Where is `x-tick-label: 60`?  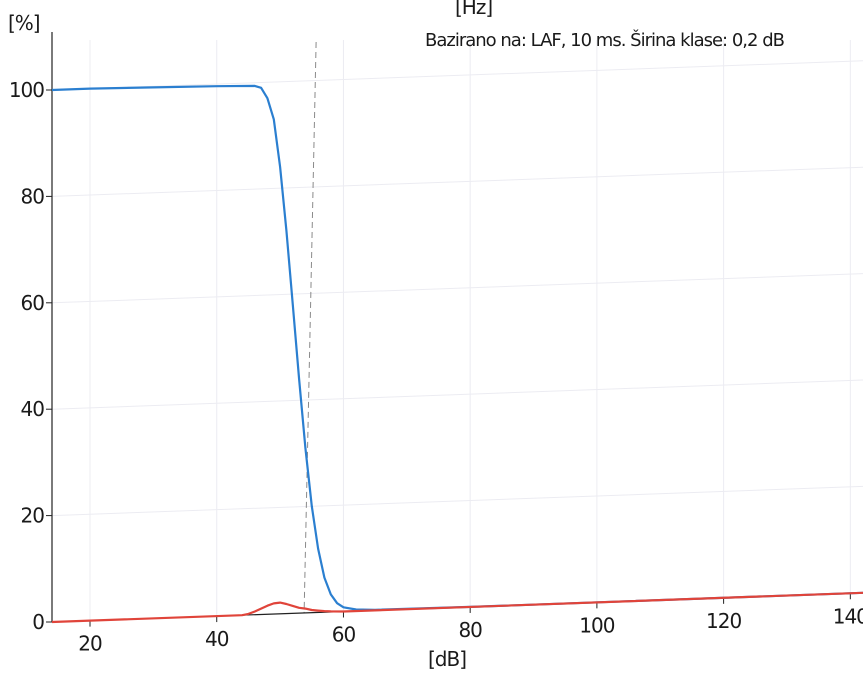 x-tick-label: 60 is located at coordinates (344, 635).